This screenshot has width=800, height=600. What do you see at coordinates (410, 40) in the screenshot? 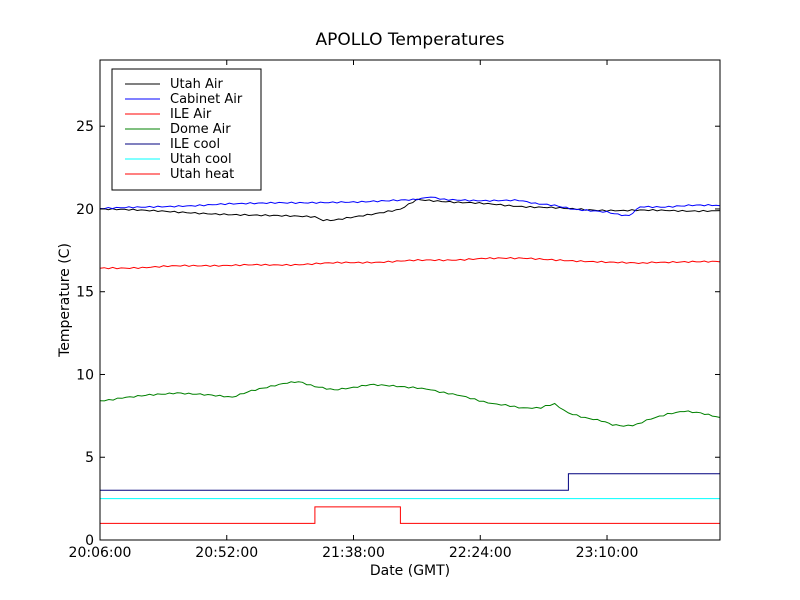
I see `chart-title: APOLLO Temperatures` at bounding box center [410, 40].